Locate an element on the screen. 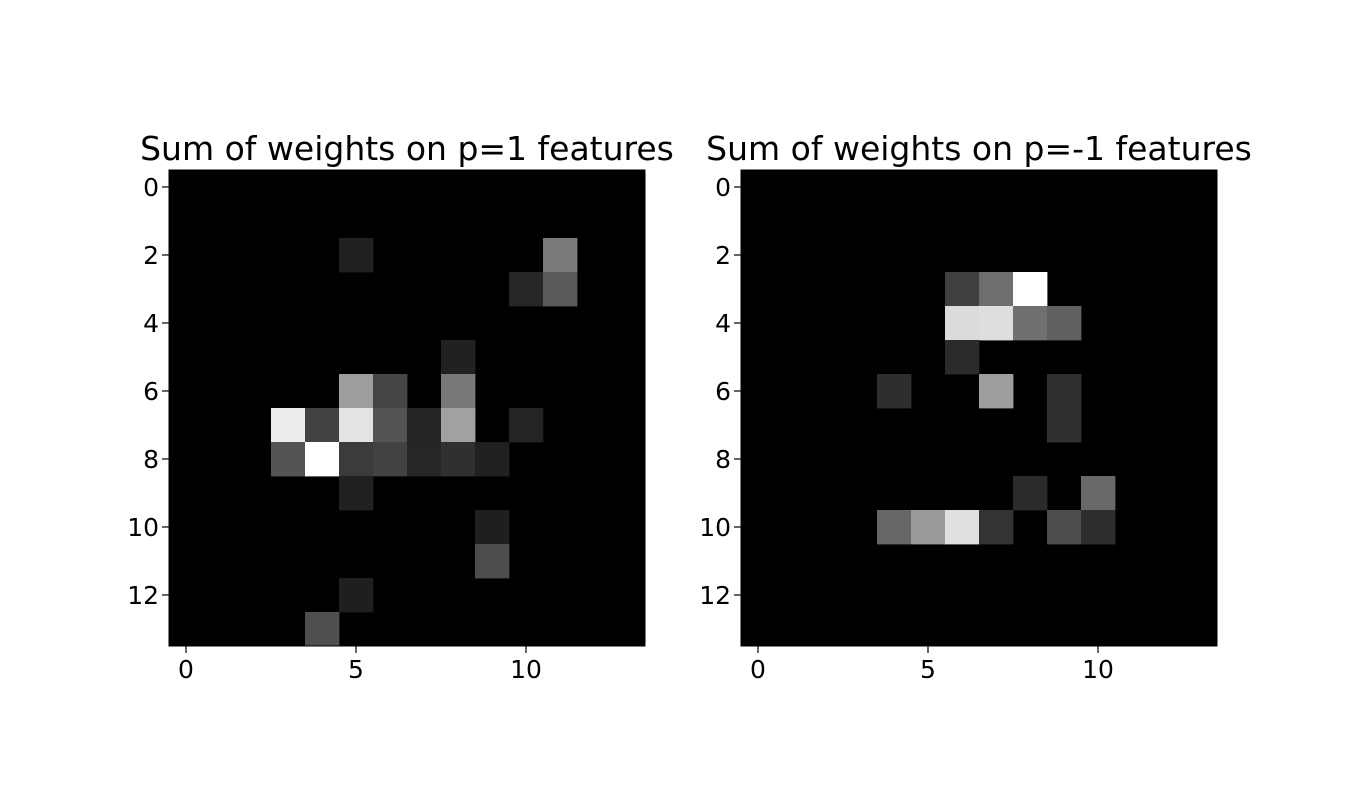  chart-title: Sum of weights on p=-1 features is located at coordinates (979, 148).